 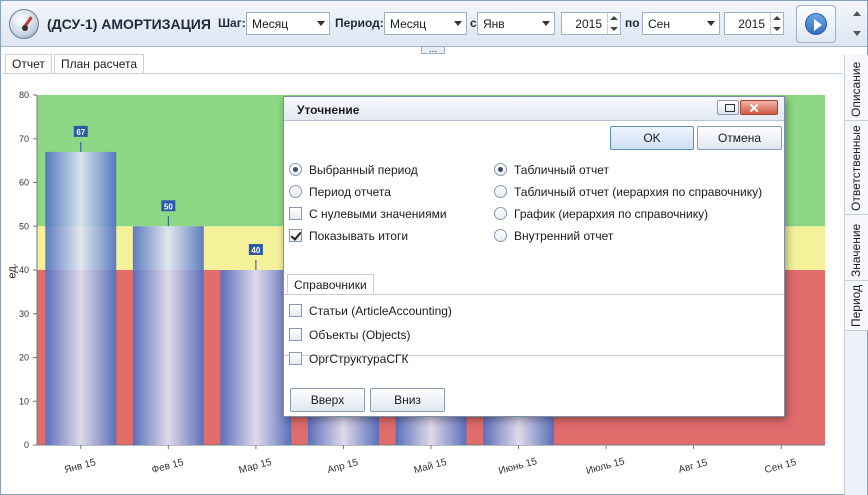 I want to click on option-show-totals: Показывать итоги, so click(x=348, y=236).